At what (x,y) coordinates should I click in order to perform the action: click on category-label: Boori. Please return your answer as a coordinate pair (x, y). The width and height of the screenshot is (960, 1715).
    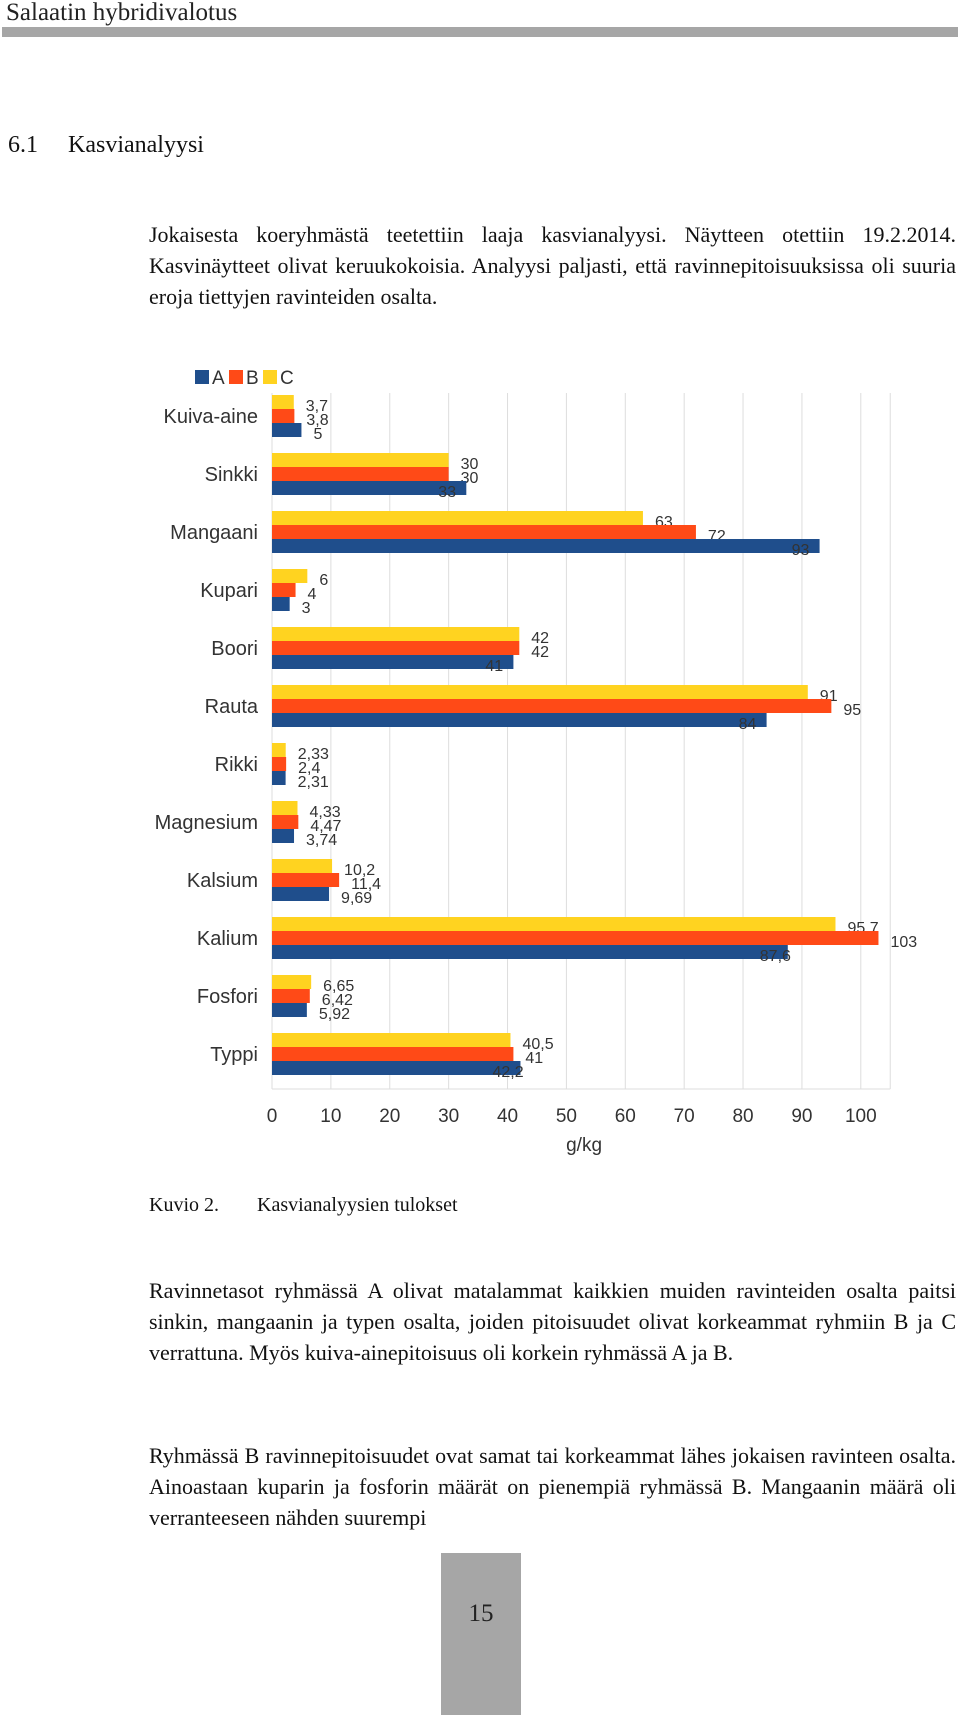
    Looking at the image, I should click on (234, 649).